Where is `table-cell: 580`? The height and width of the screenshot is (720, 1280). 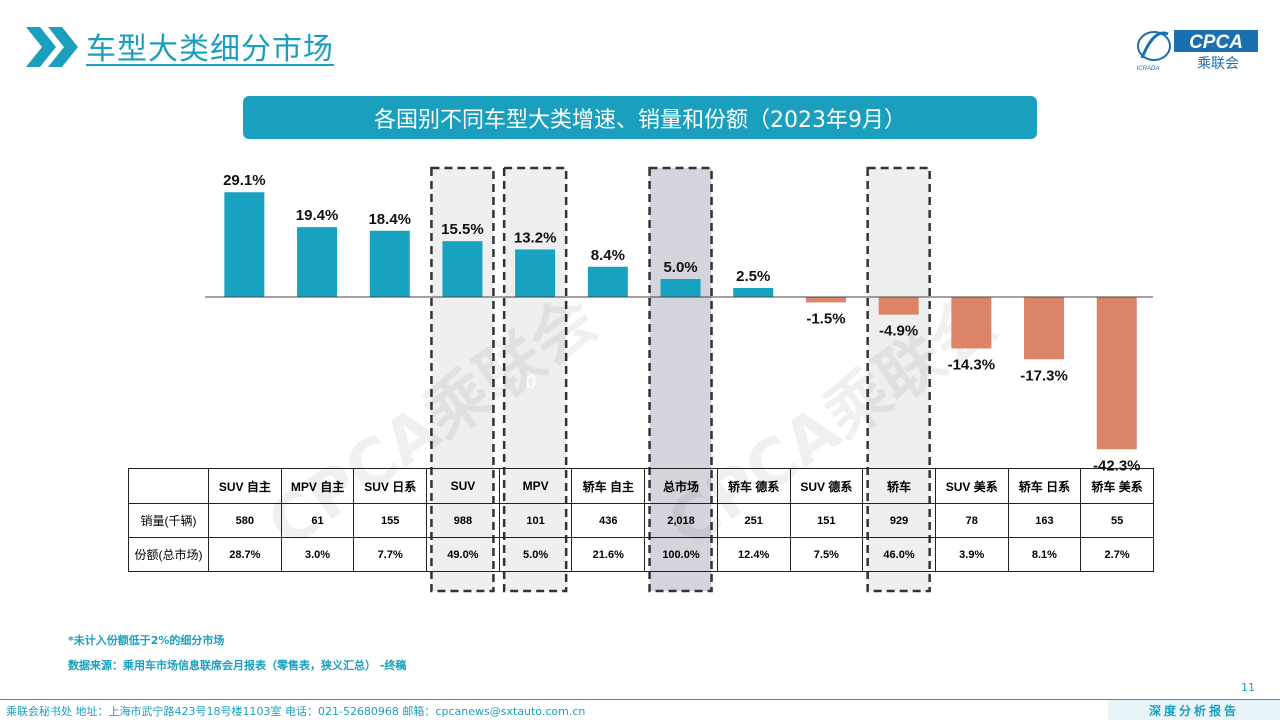
table-cell: 580 is located at coordinates (245, 520).